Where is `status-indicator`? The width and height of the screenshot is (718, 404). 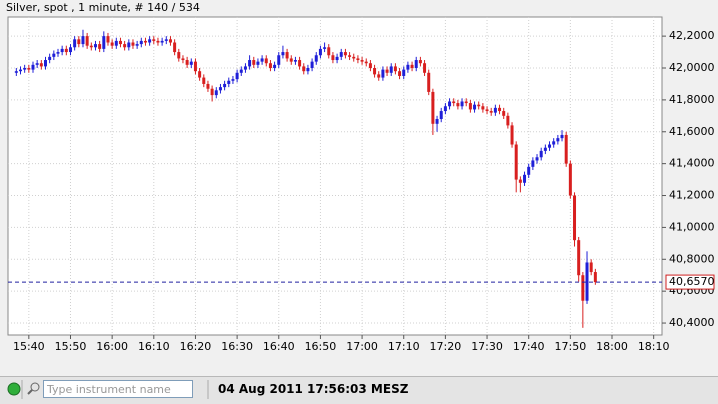 status-indicator is located at coordinates (14, 389).